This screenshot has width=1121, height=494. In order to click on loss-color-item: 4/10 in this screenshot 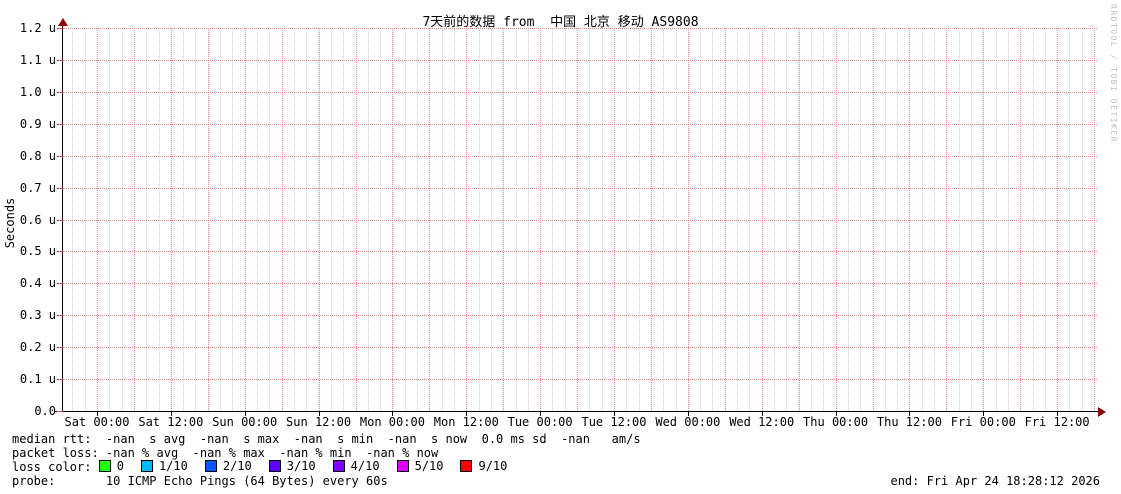, I will do `click(356, 466)`.